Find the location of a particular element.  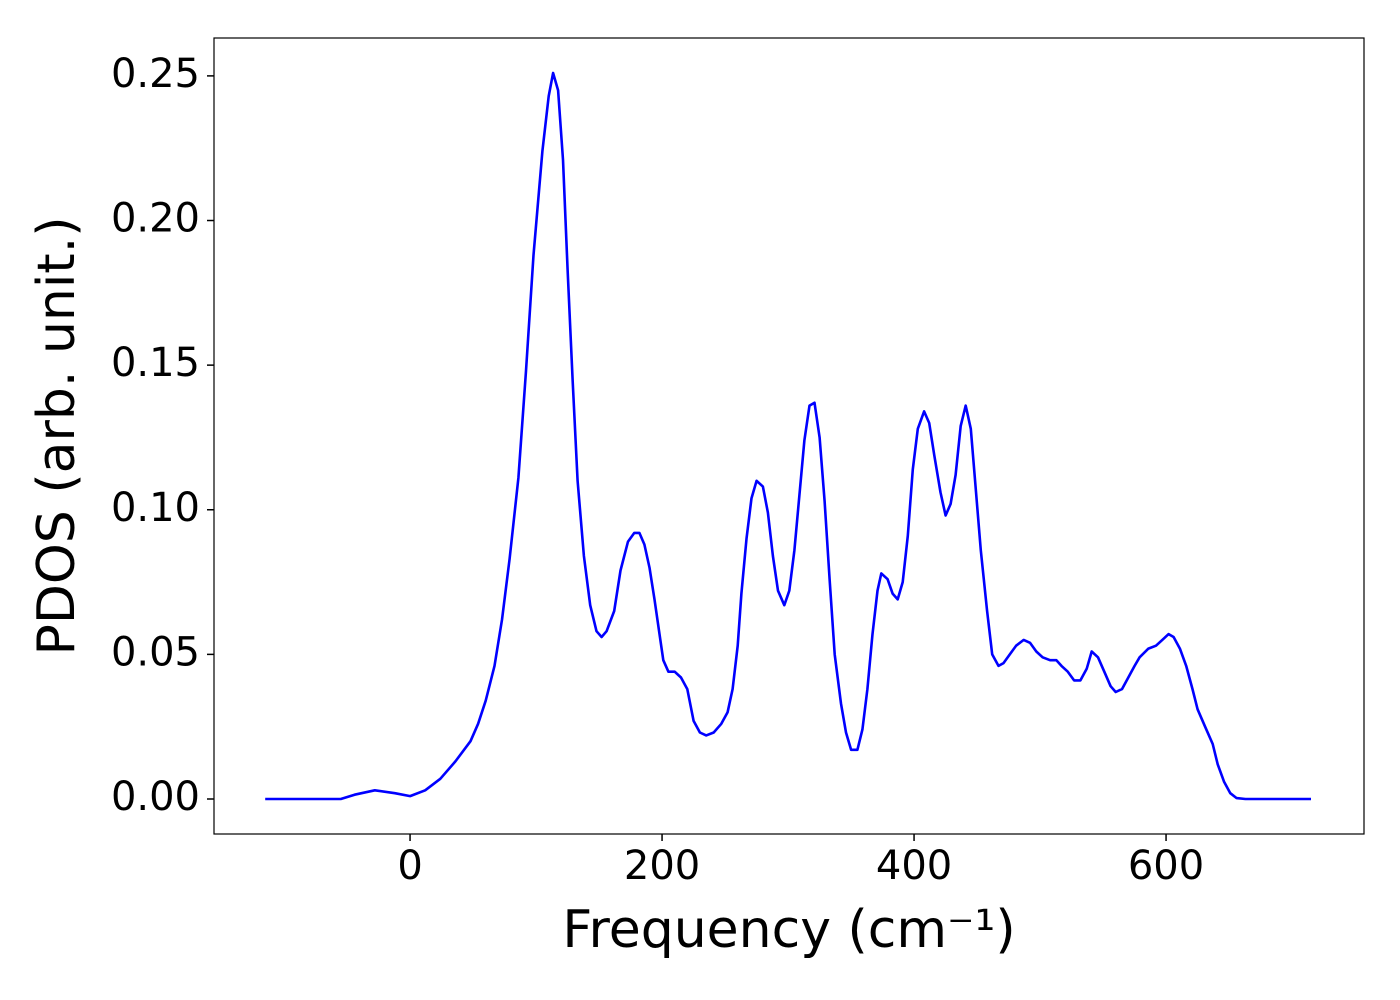

y-tick-label: 0.00 is located at coordinates (155, 797).